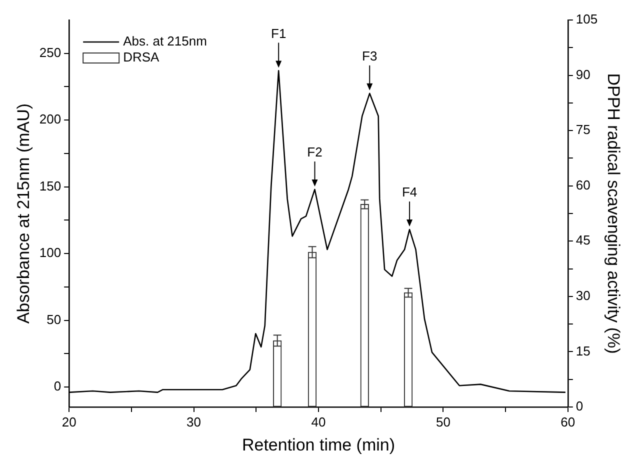  I want to click on y2-tick-label: 75, so click(583, 130).